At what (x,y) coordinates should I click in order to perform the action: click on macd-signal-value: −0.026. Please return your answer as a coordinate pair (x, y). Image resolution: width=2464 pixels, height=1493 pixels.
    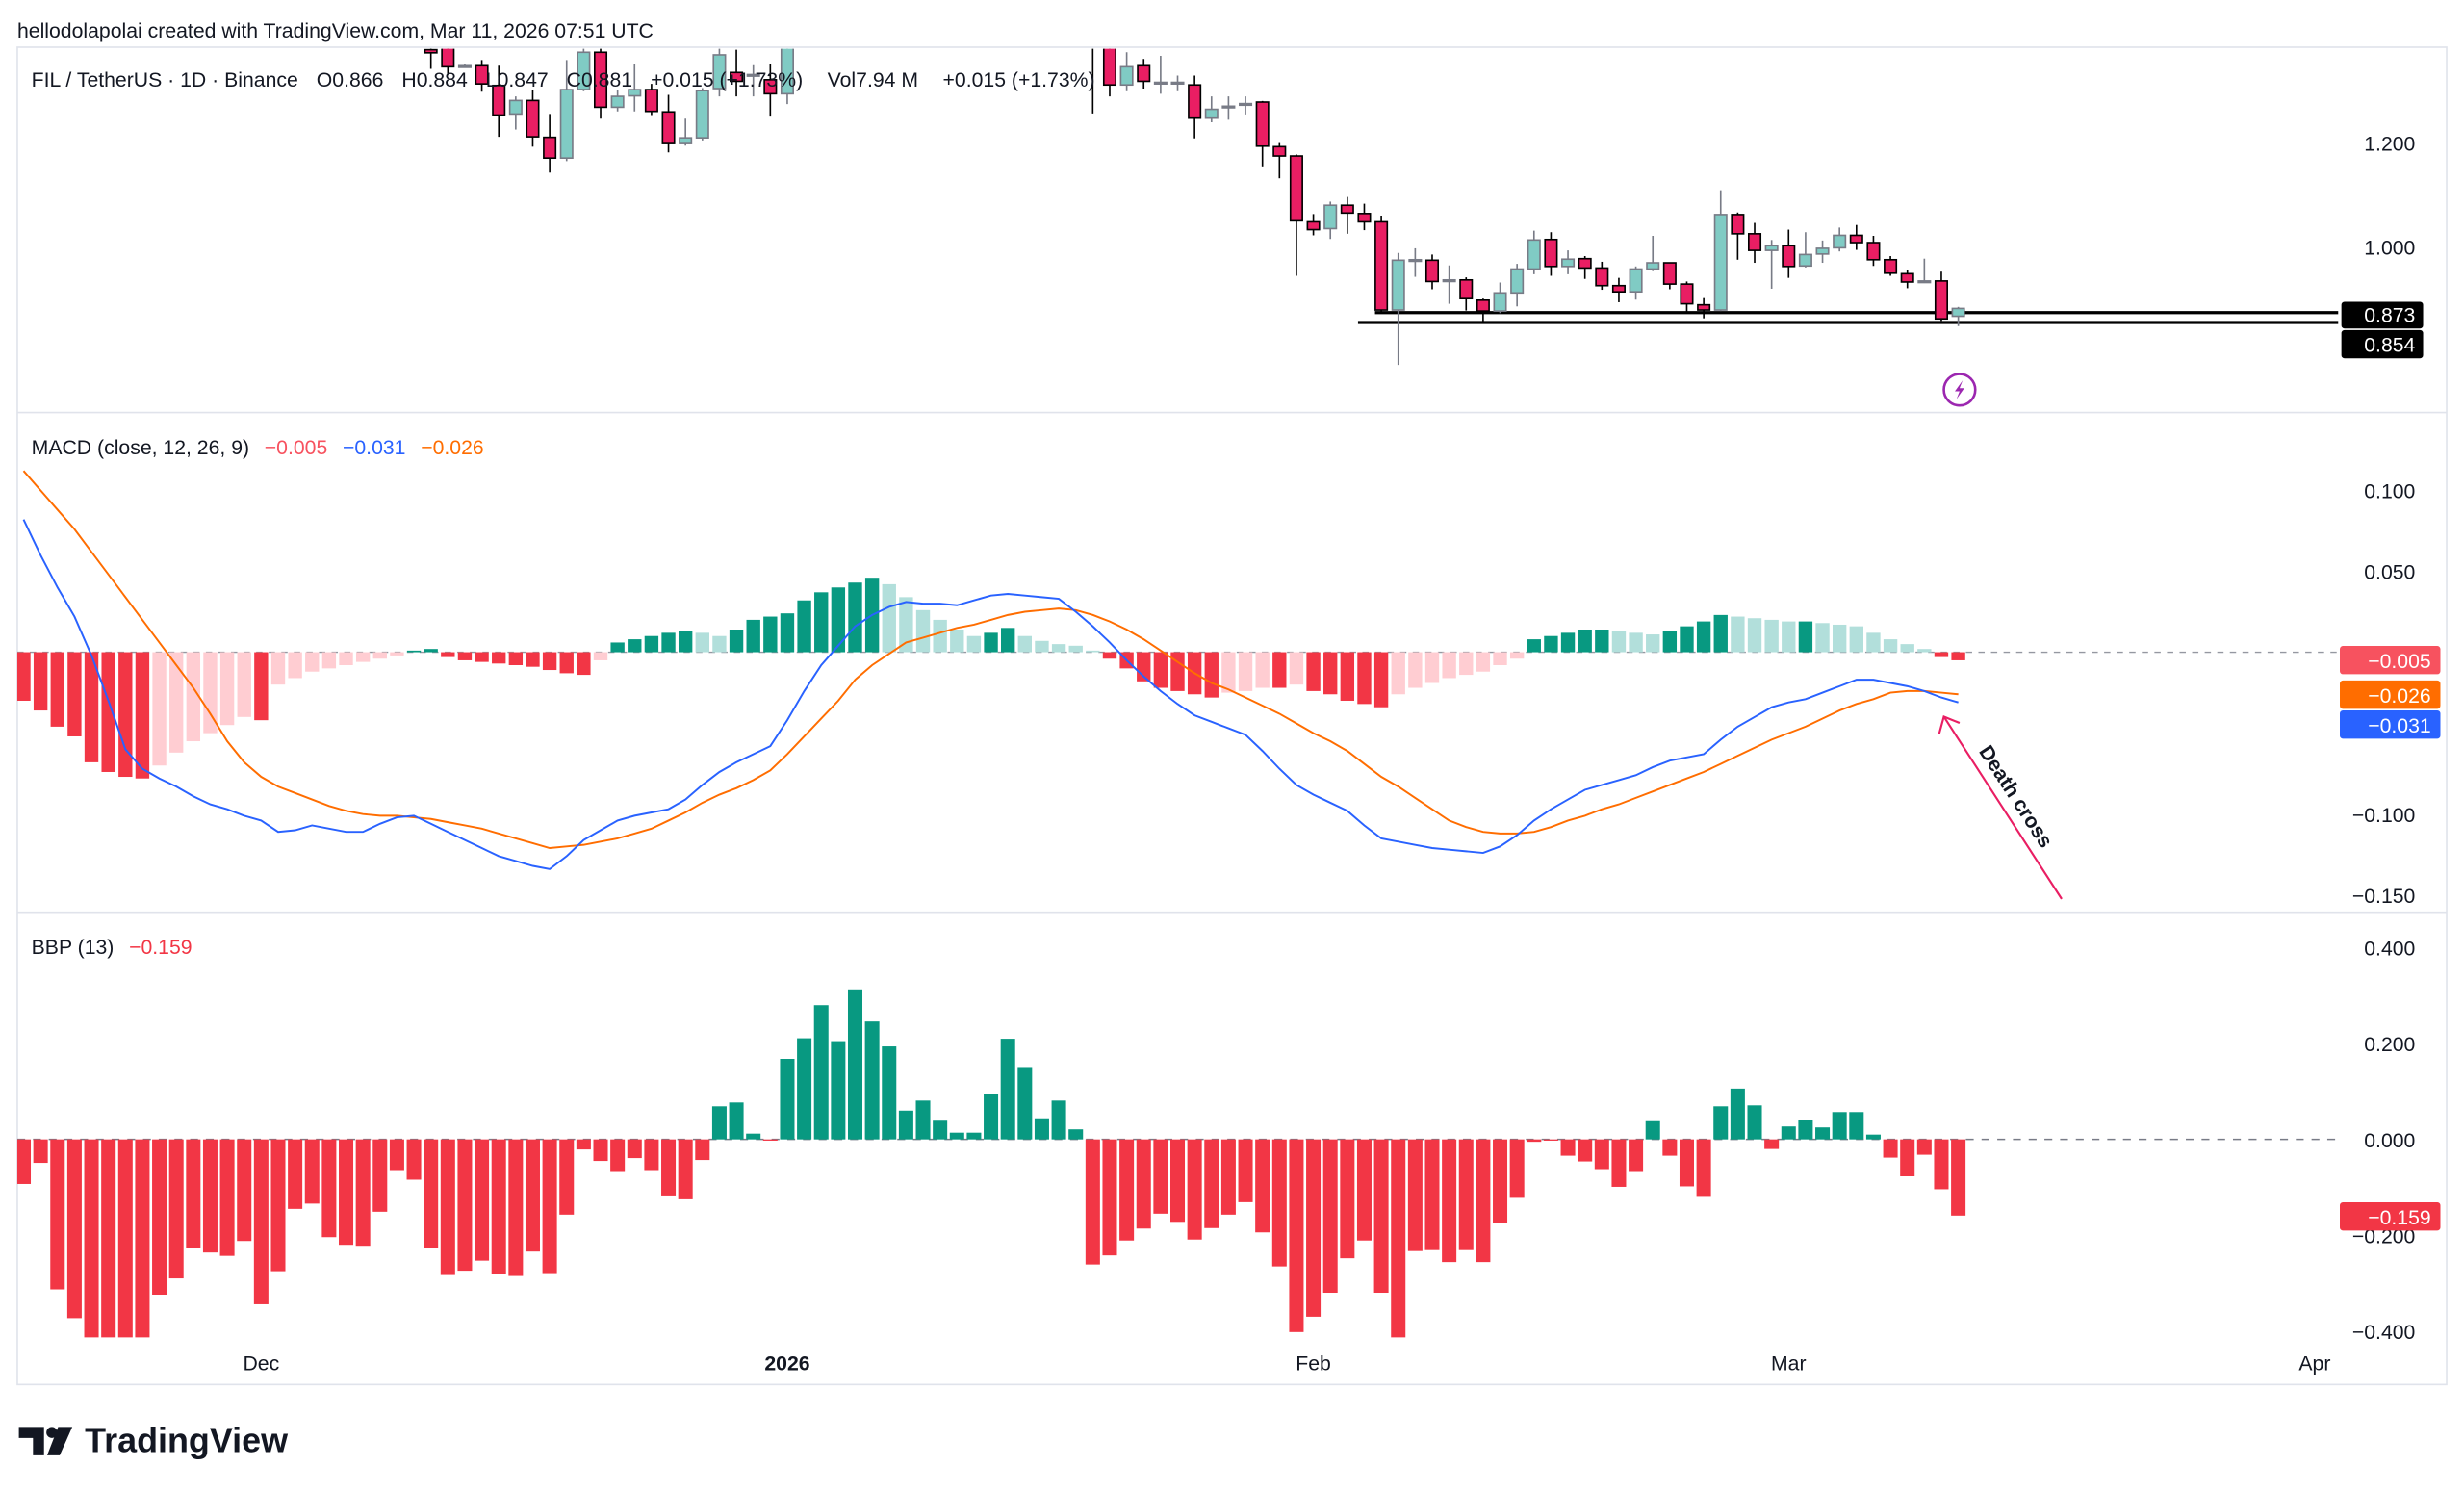
    Looking at the image, I should click on (452, 448).